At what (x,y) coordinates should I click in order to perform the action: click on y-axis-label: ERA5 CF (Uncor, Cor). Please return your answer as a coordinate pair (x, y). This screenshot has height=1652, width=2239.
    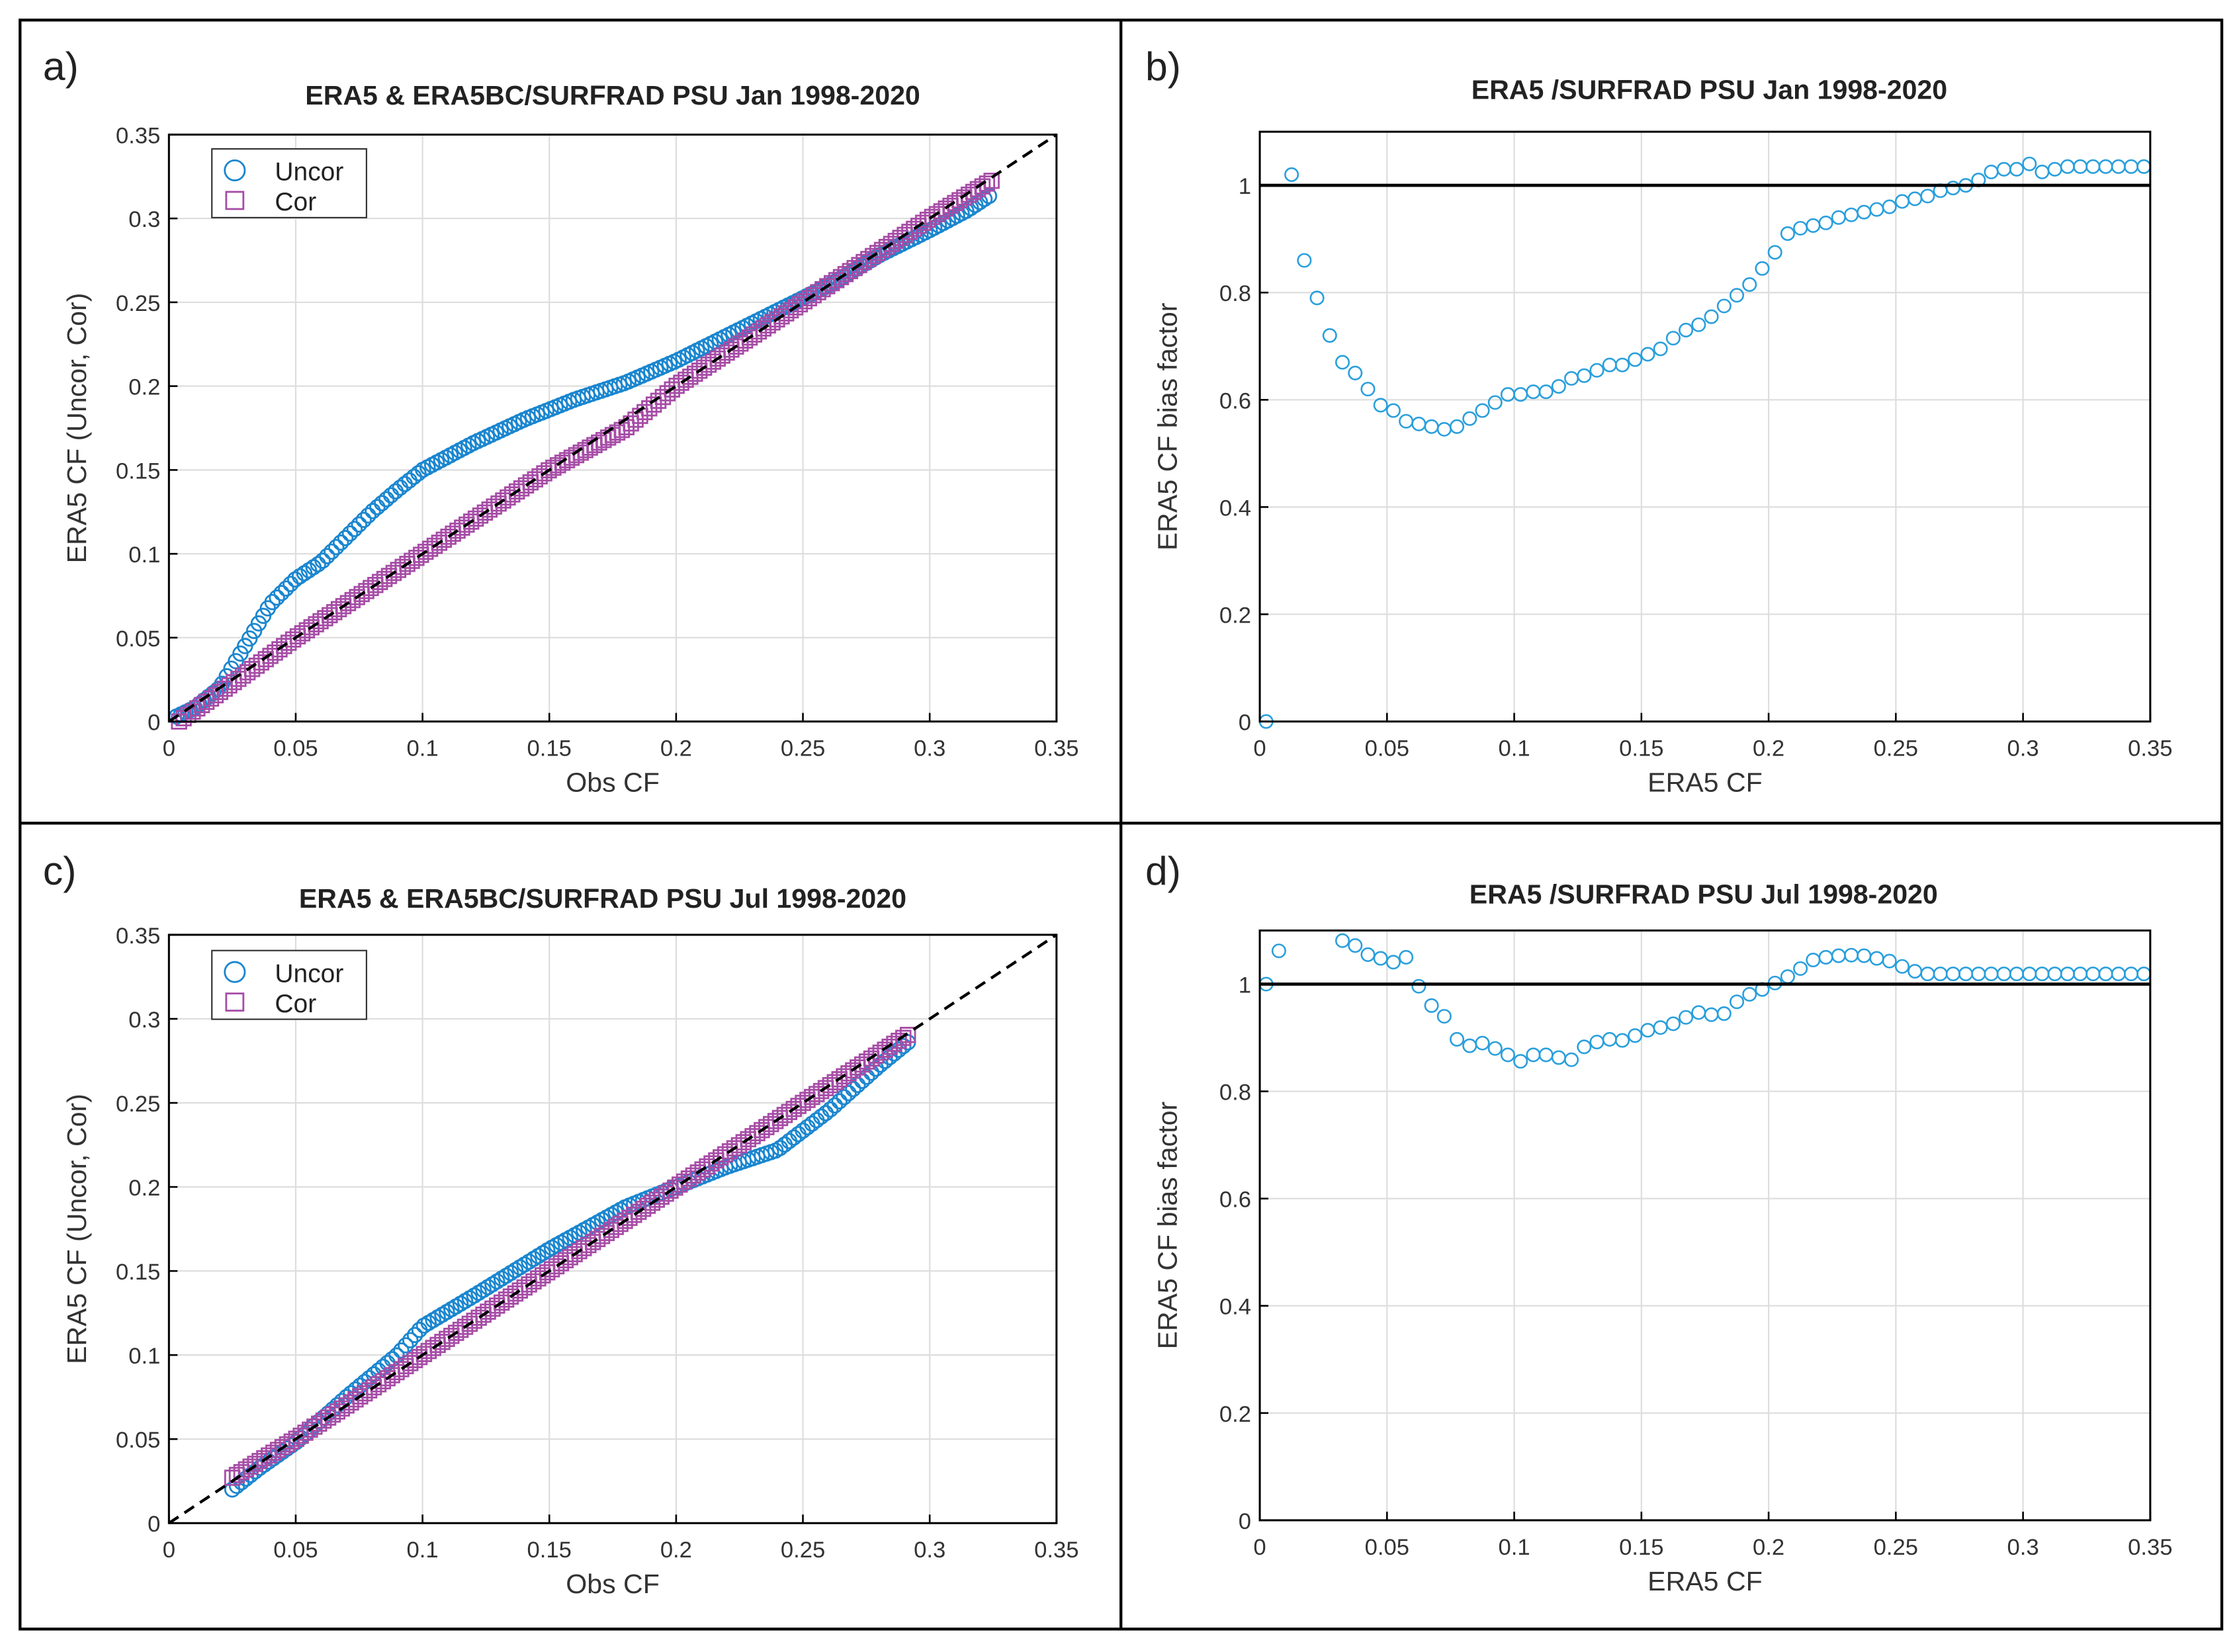
    Looking at the image, I should click on (77, 1229).